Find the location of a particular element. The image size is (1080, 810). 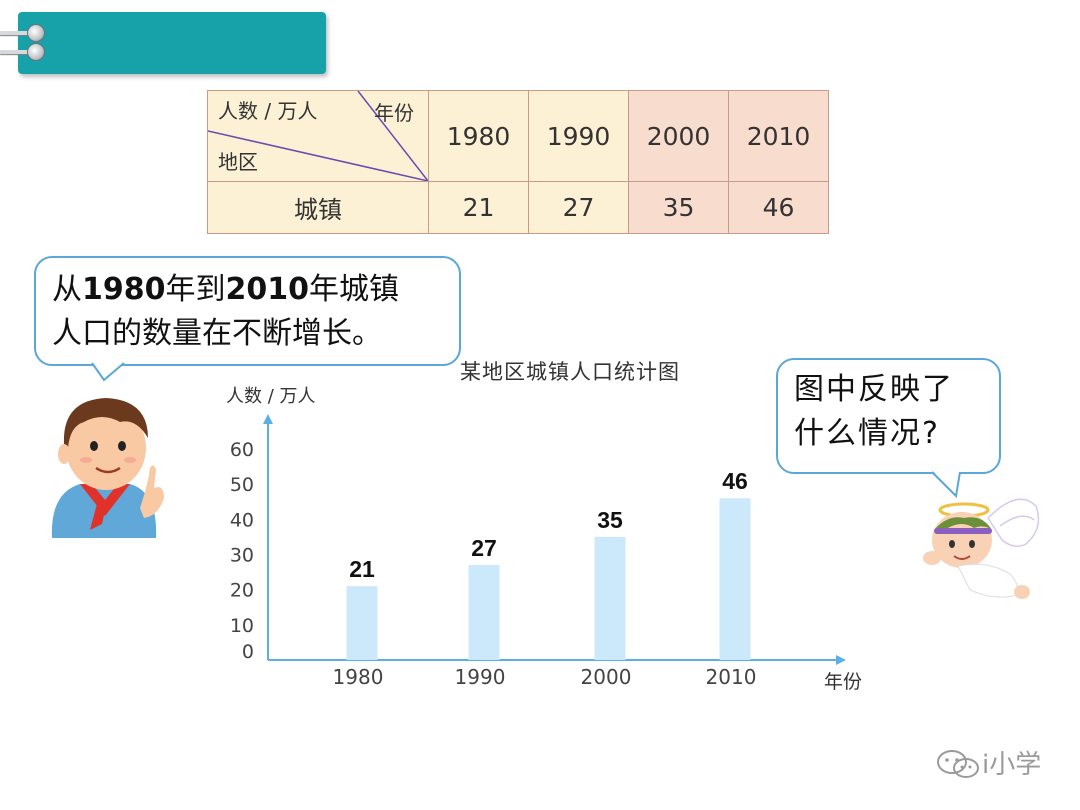

binder-bar-bottom is located at coordinates (19, 52).